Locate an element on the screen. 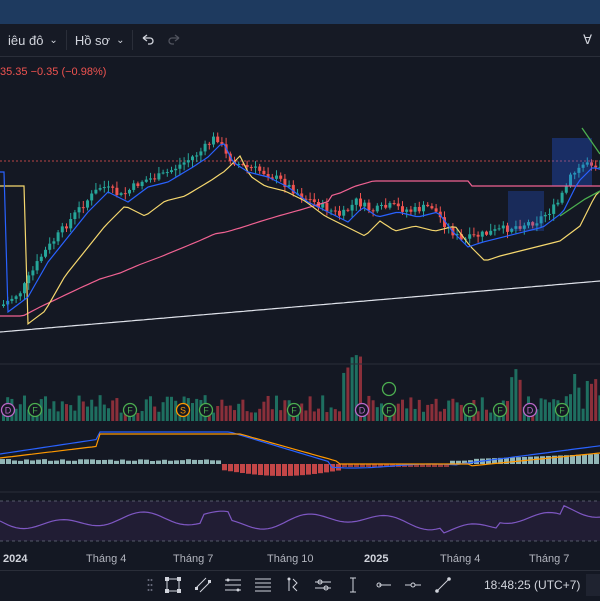 The width and height of the screenshot is (600, 601). fib-extension-icon is located at coordinates (263, 585).